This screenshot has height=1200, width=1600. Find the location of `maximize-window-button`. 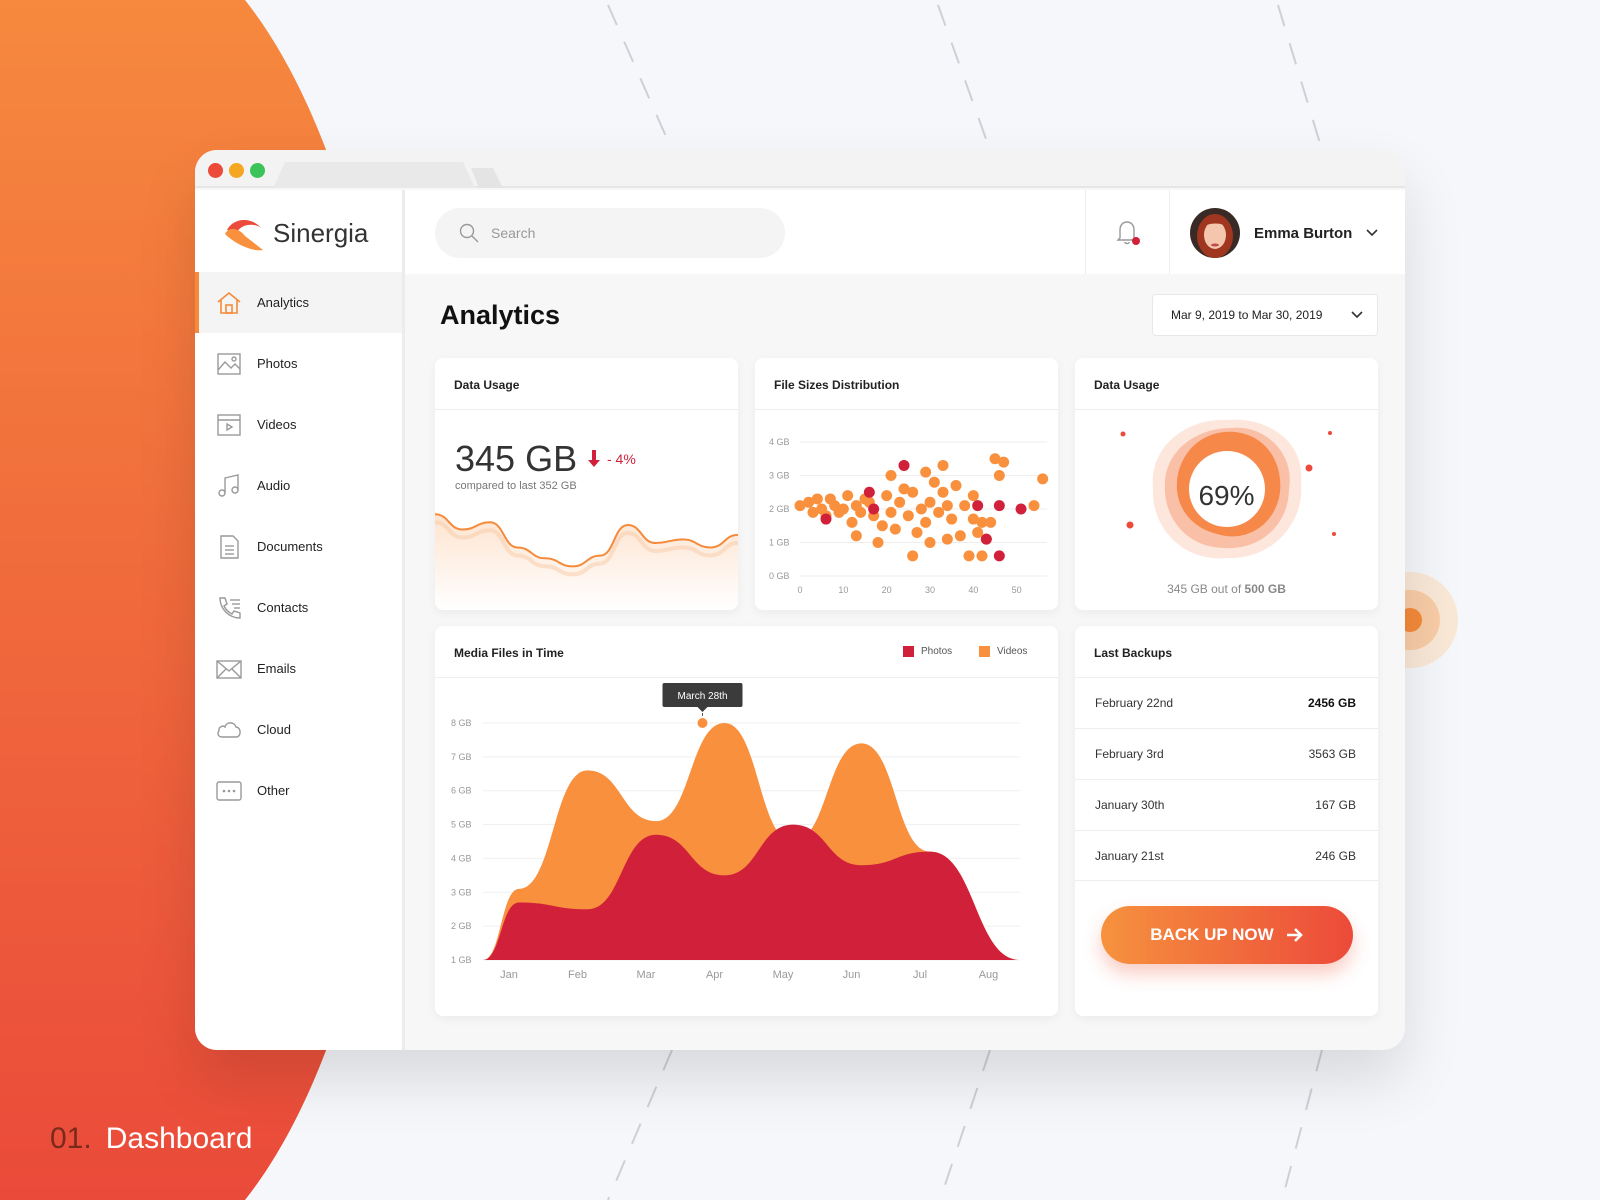

maximize-window-button is located at coordinates (257, 170).